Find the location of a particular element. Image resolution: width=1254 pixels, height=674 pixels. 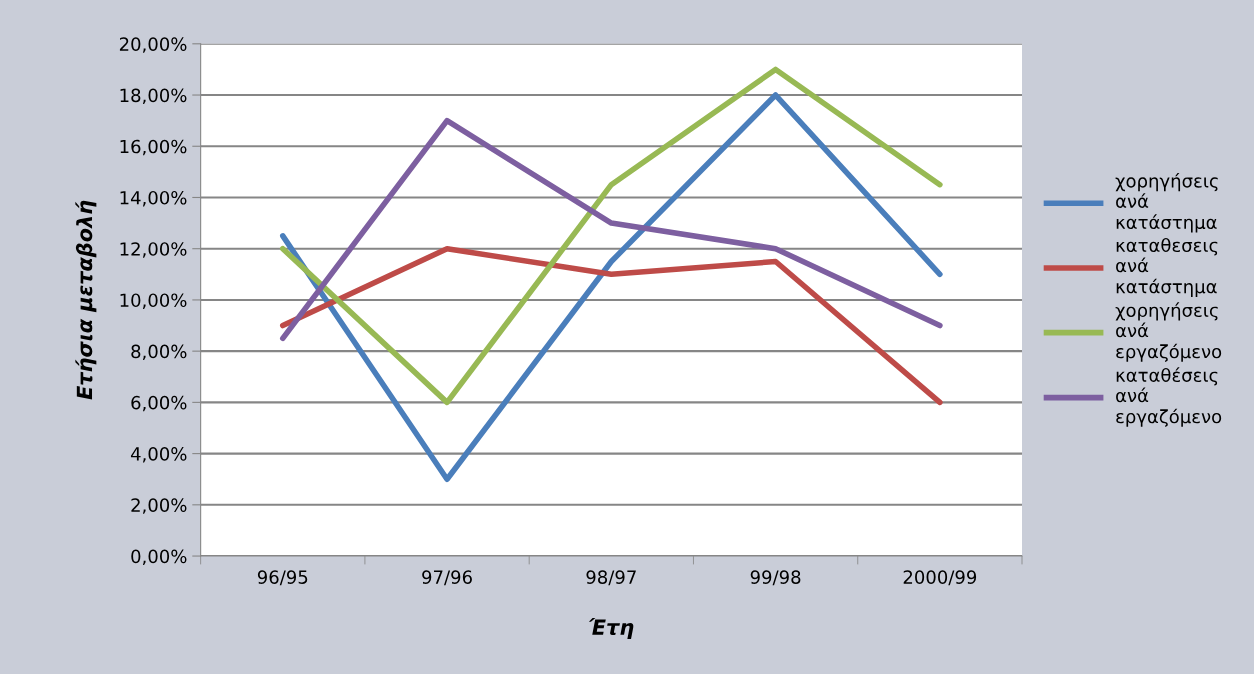

x-tick-label: 2000/99 is located at coordinates (940, 578).